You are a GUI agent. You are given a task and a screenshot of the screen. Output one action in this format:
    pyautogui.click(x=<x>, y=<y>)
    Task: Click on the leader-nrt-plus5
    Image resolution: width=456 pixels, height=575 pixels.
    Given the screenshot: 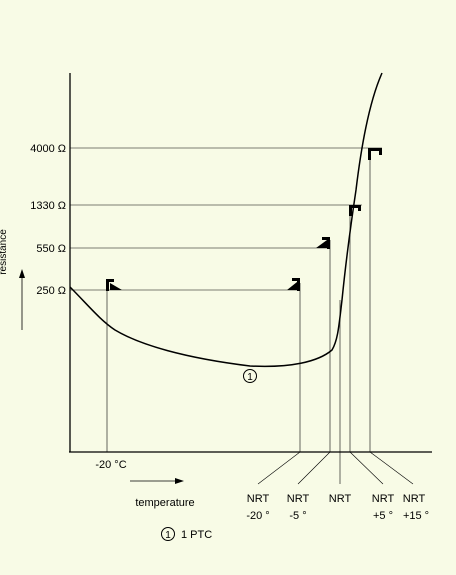 What is the action you would take?
    pyautogui.click(x=366, y=468)
    